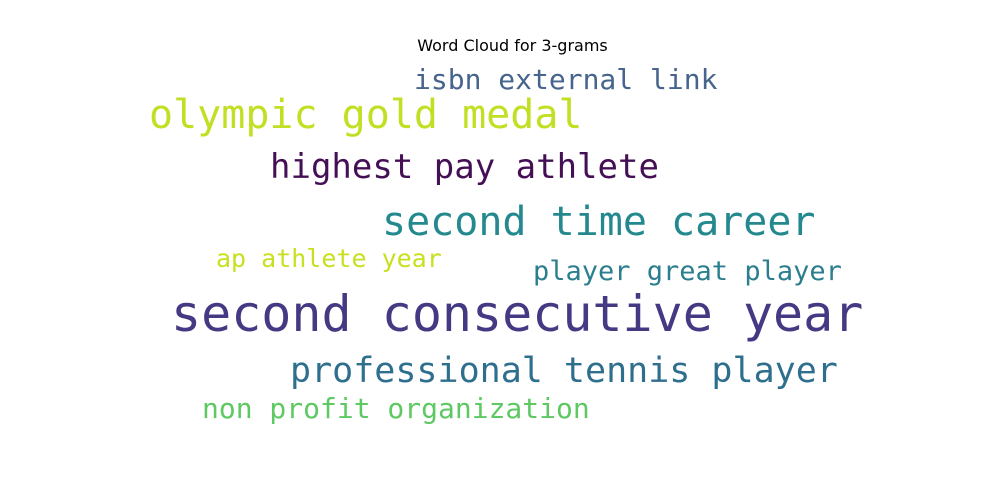  Describe the element at coordinates (687, 271) in the screenshot. I see `word-player-great-player: player great player` at that location.